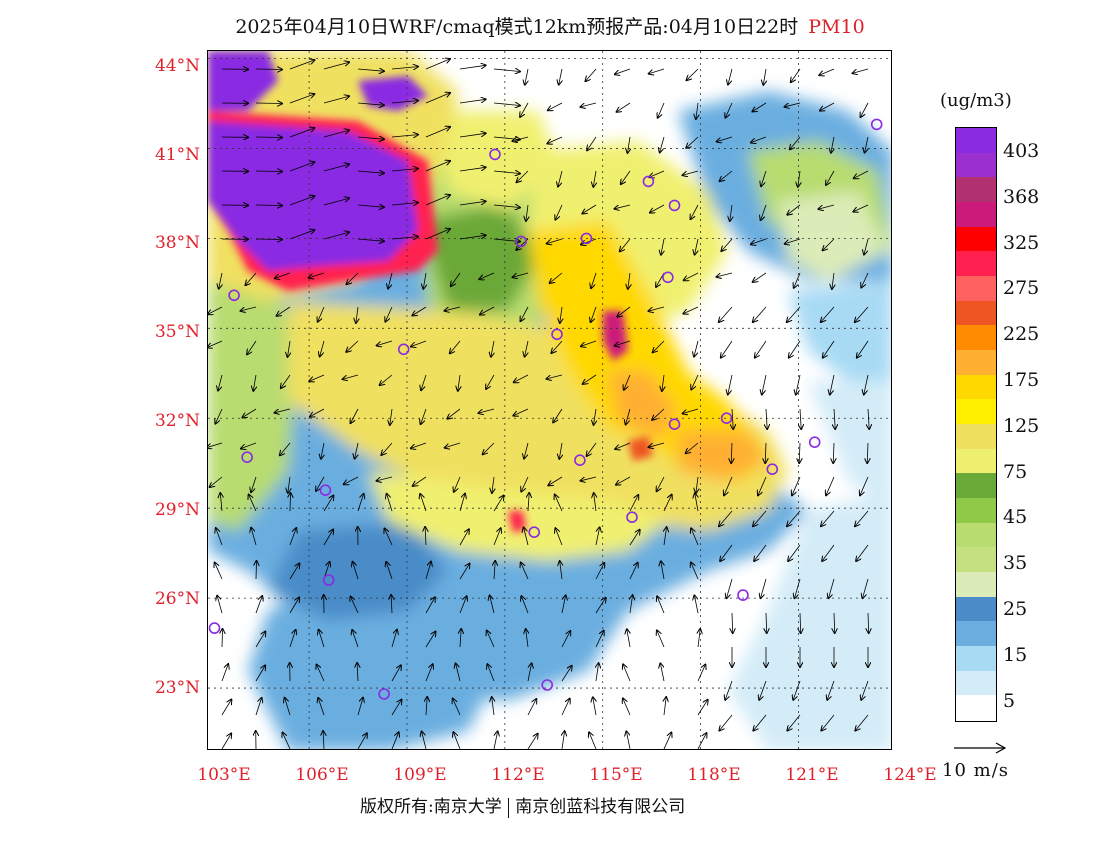 This screenshot has width=1100, height=850. Describe the element at coordinates (836, 27) in the screenshot. I see `title-pollutant: PM10` at that location.